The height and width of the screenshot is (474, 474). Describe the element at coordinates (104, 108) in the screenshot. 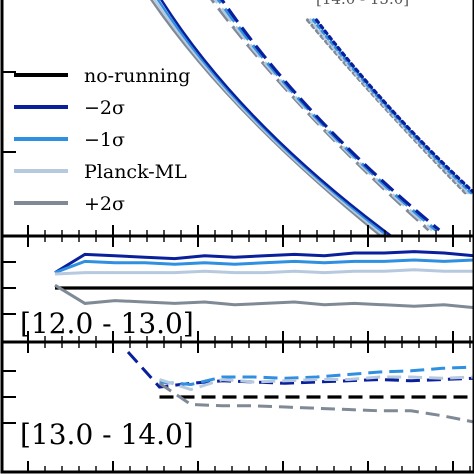

I see `legend-label-1: −2σ` at that location.